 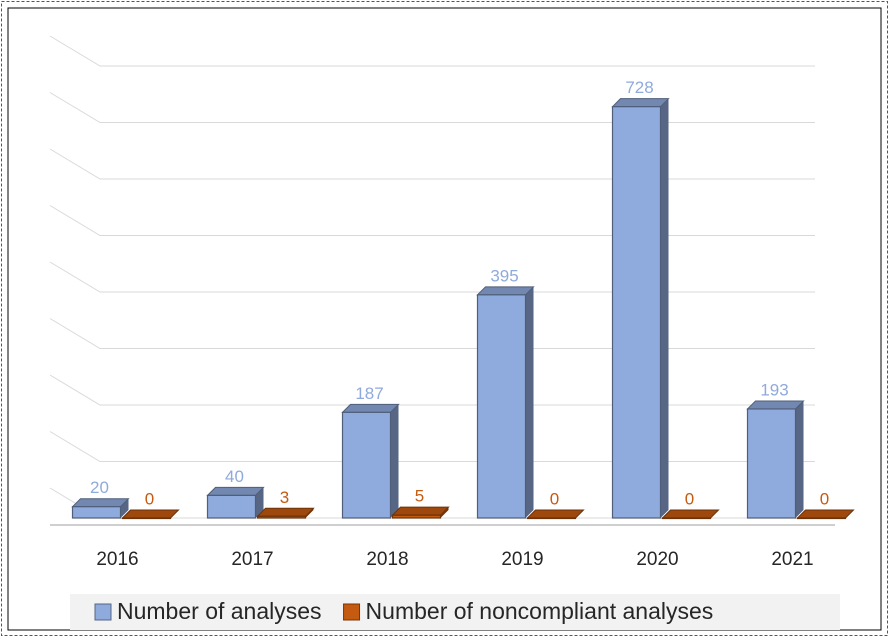 I want to click on data-label: 193, so click(x=774, y=389).